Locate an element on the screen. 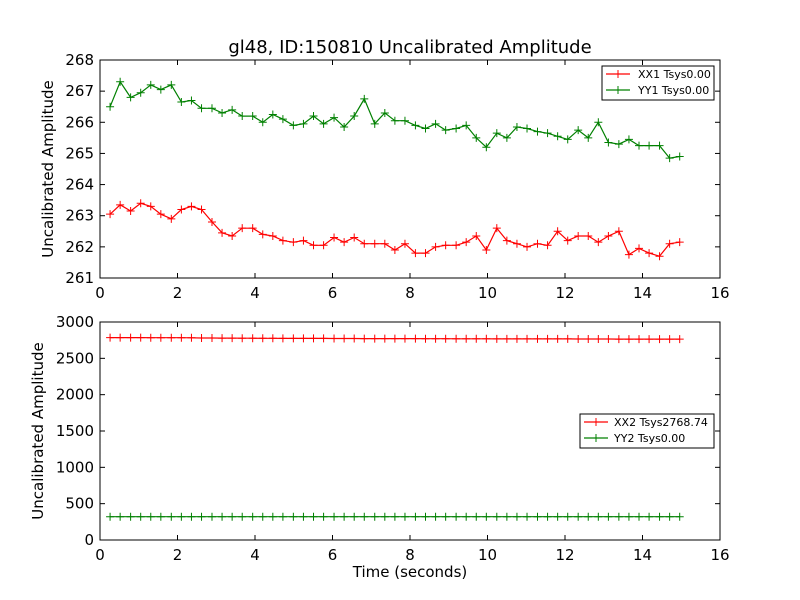 This screenshot has height=600, width=800. top-legend-box is located at coordinates (658, 83).